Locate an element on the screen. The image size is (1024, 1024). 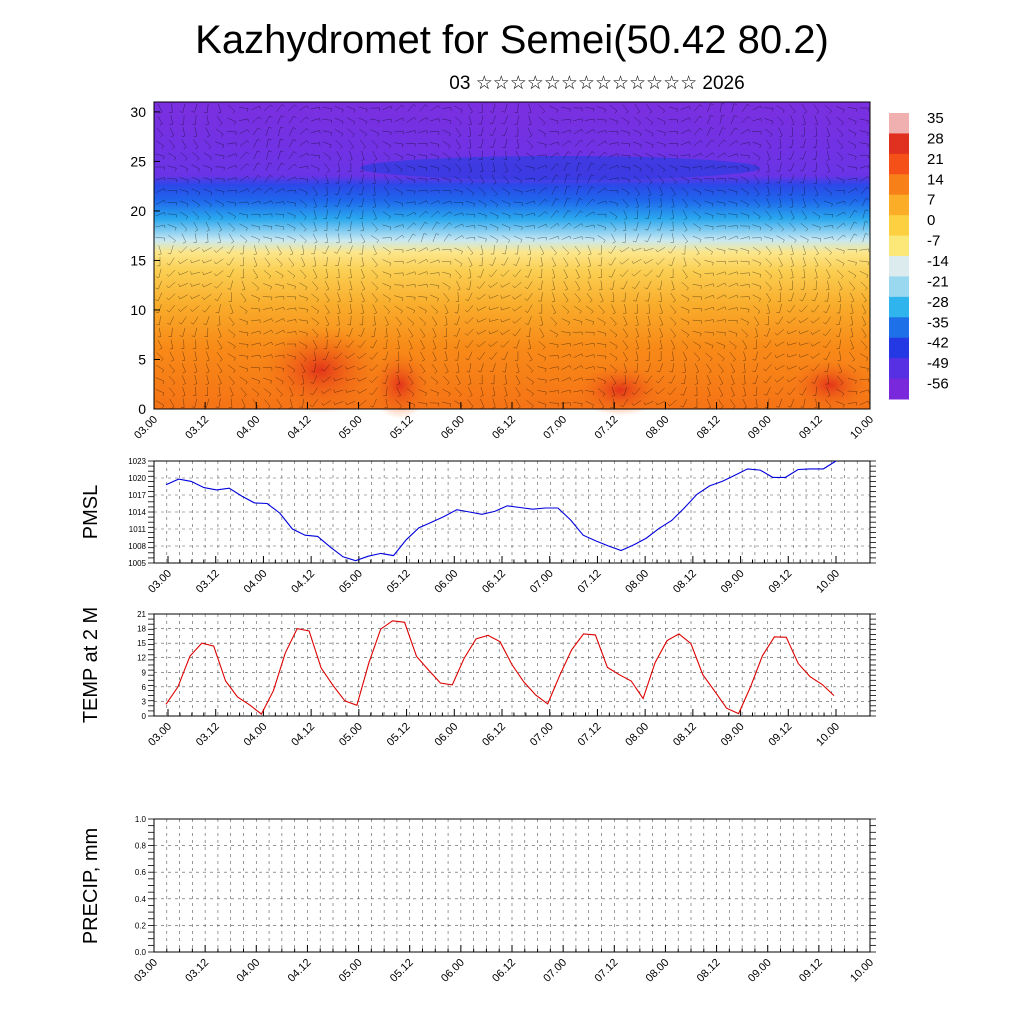
warm-core is located at coordinates (400, 385).